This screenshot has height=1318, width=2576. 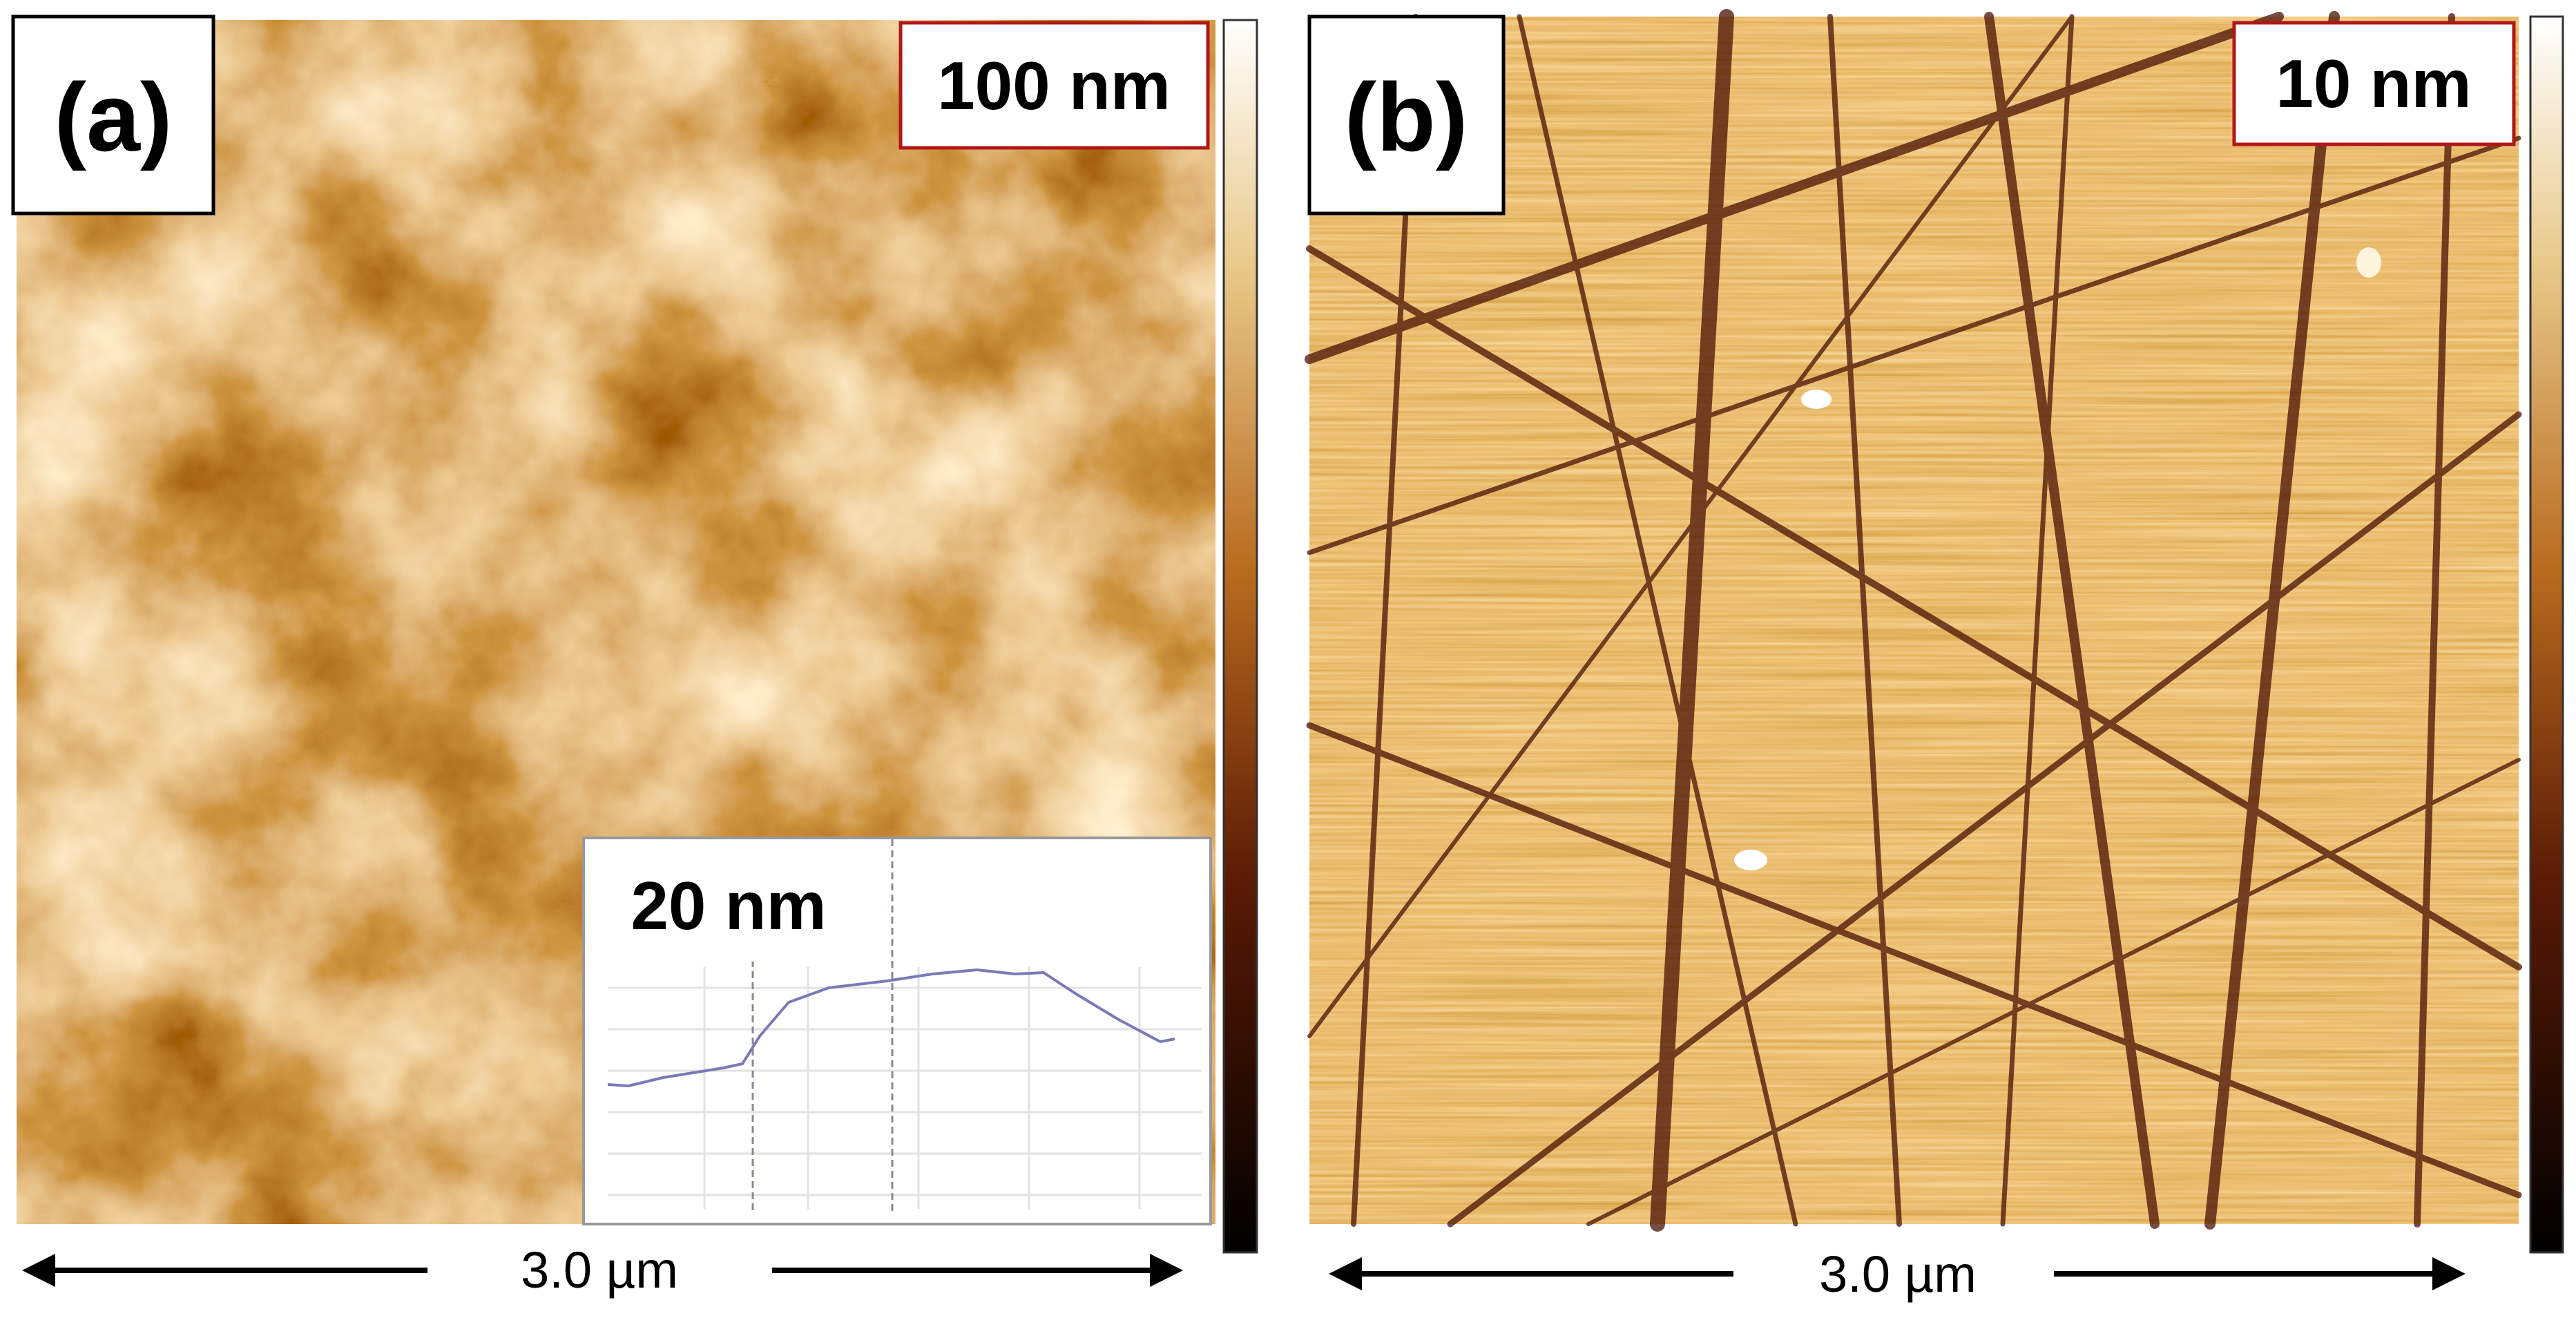 I want to click on inset-label: 20 nm, so click(x=728, y=906).